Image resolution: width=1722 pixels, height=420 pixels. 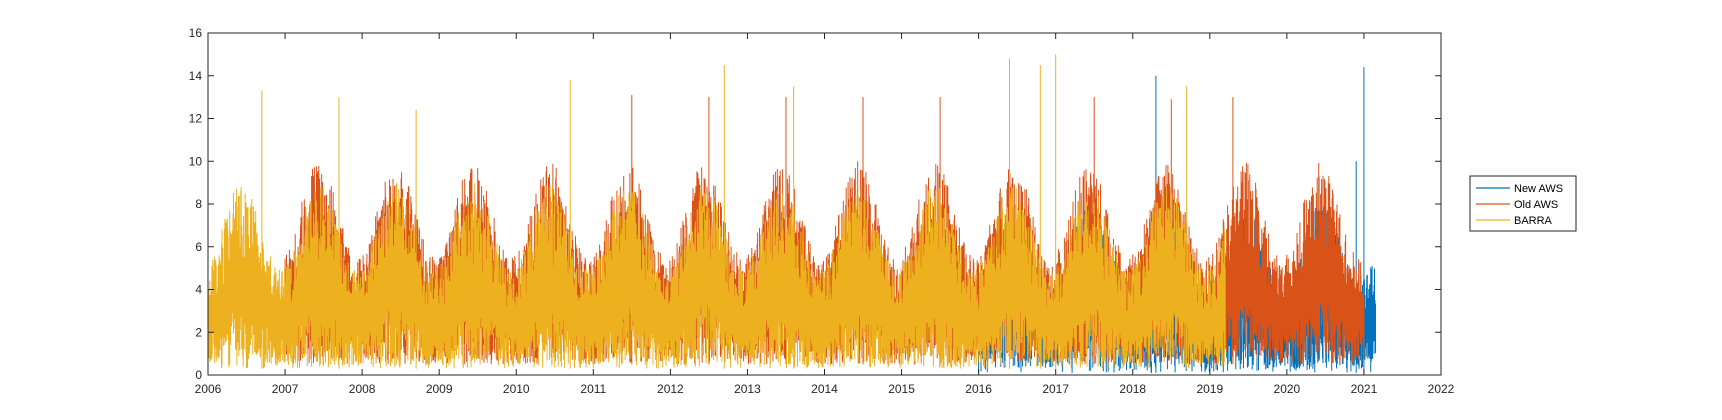 I want to click on y-tick-label: 14, so click(x=196, y=76).